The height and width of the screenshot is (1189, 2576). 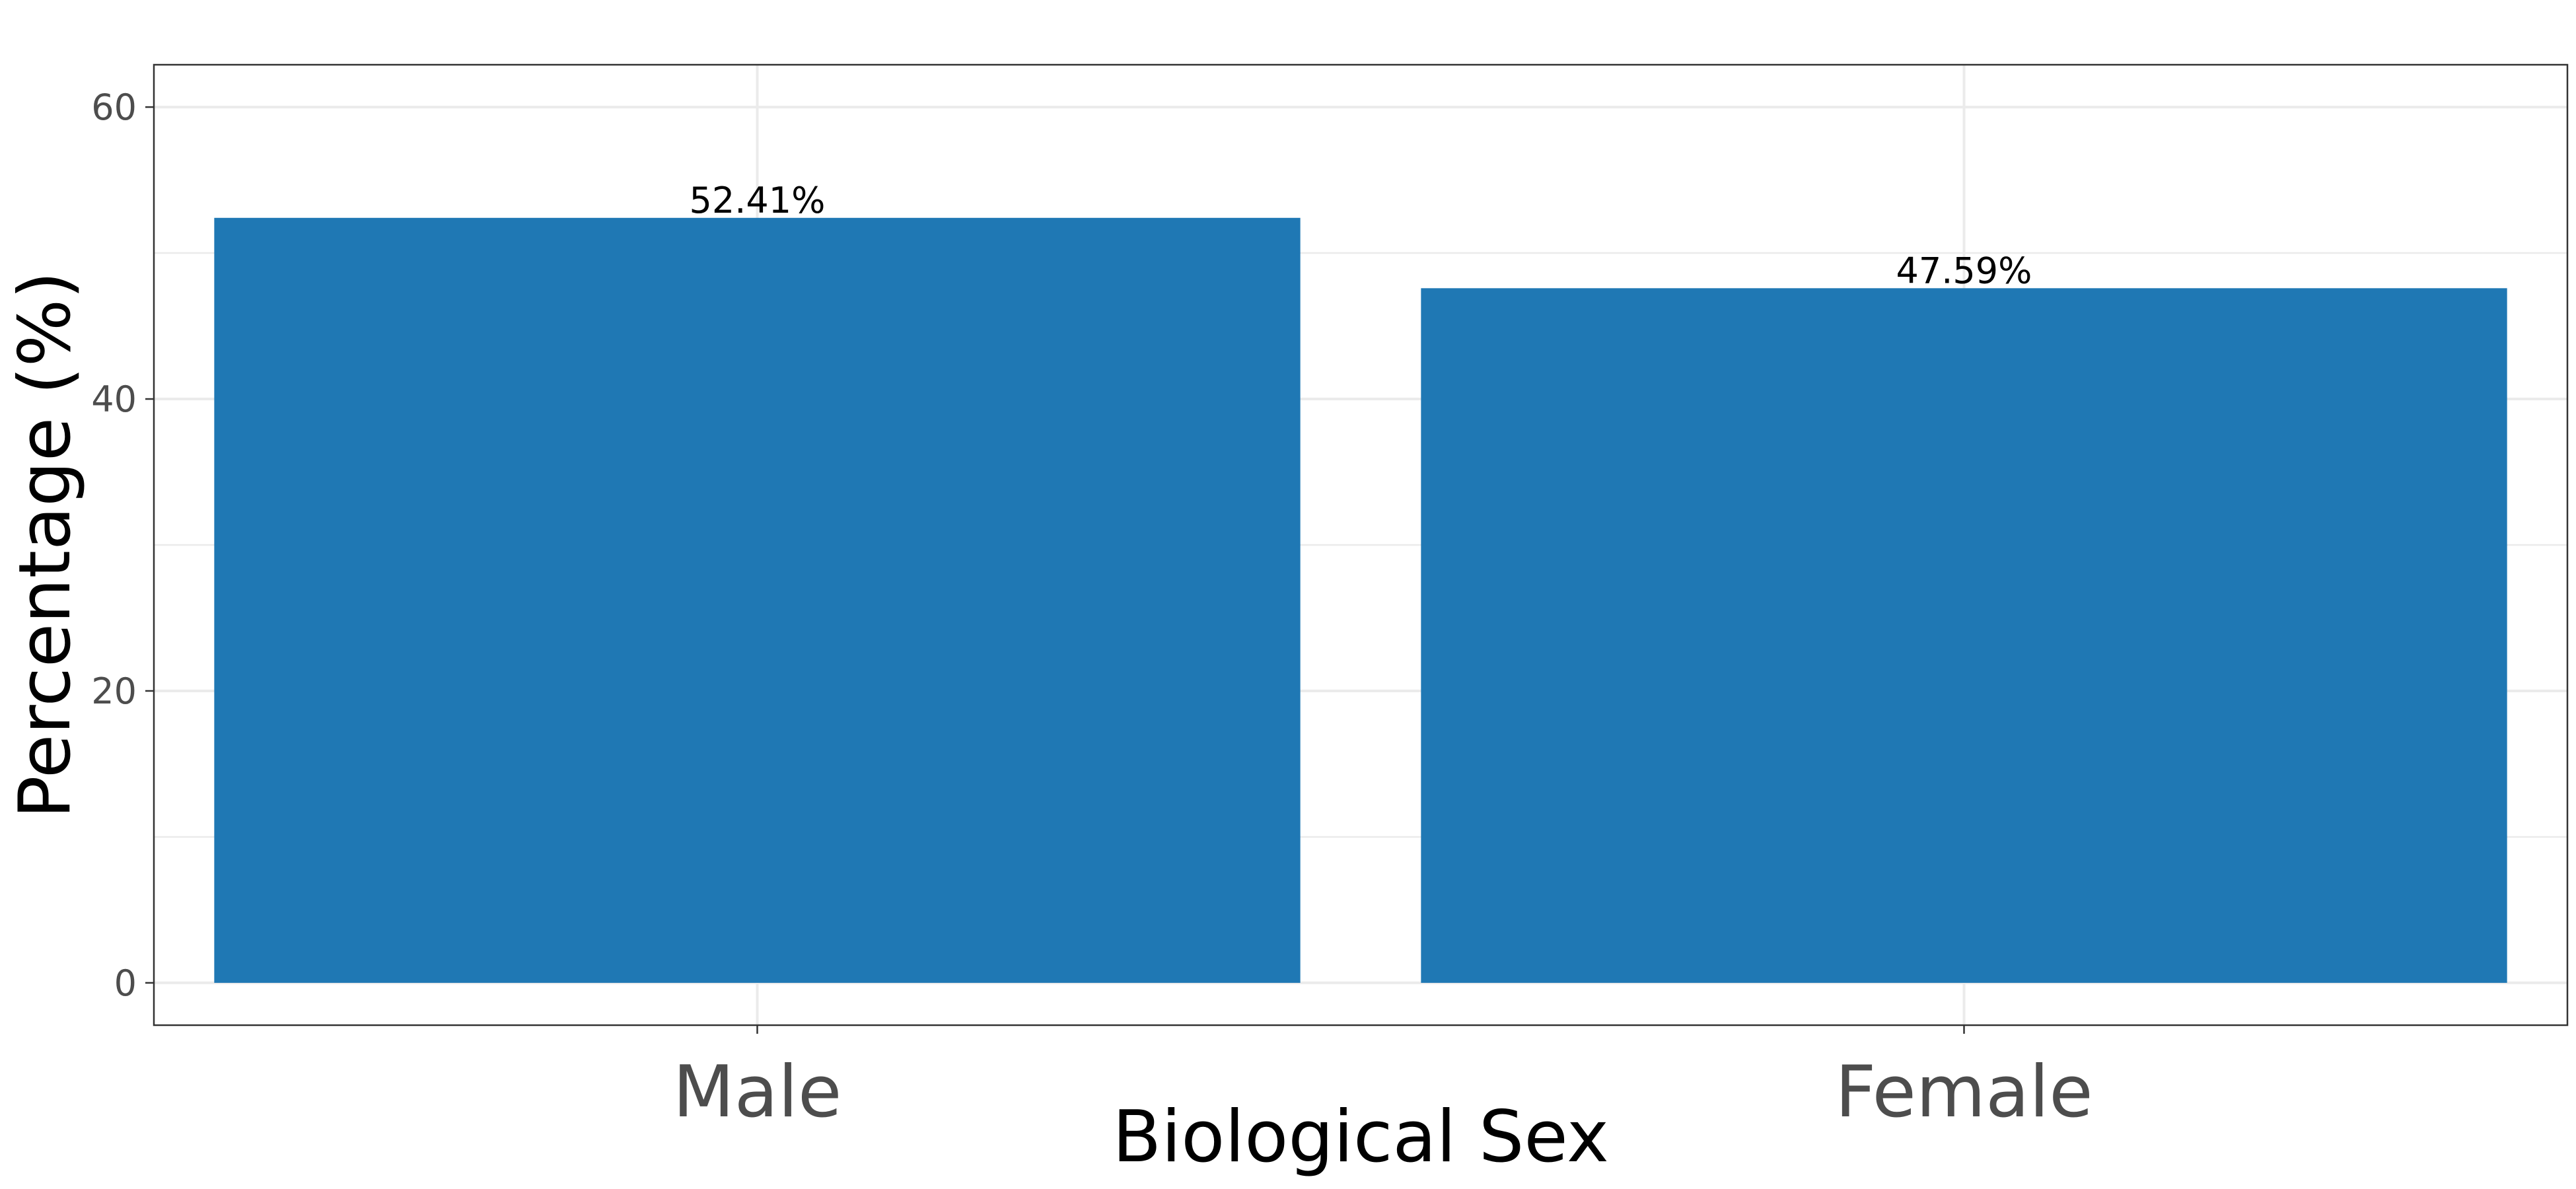 What do you see at coordinates (114, 107) in the screenshot?
I see `y-tick-label: 60` at bounding box center [114, 107].